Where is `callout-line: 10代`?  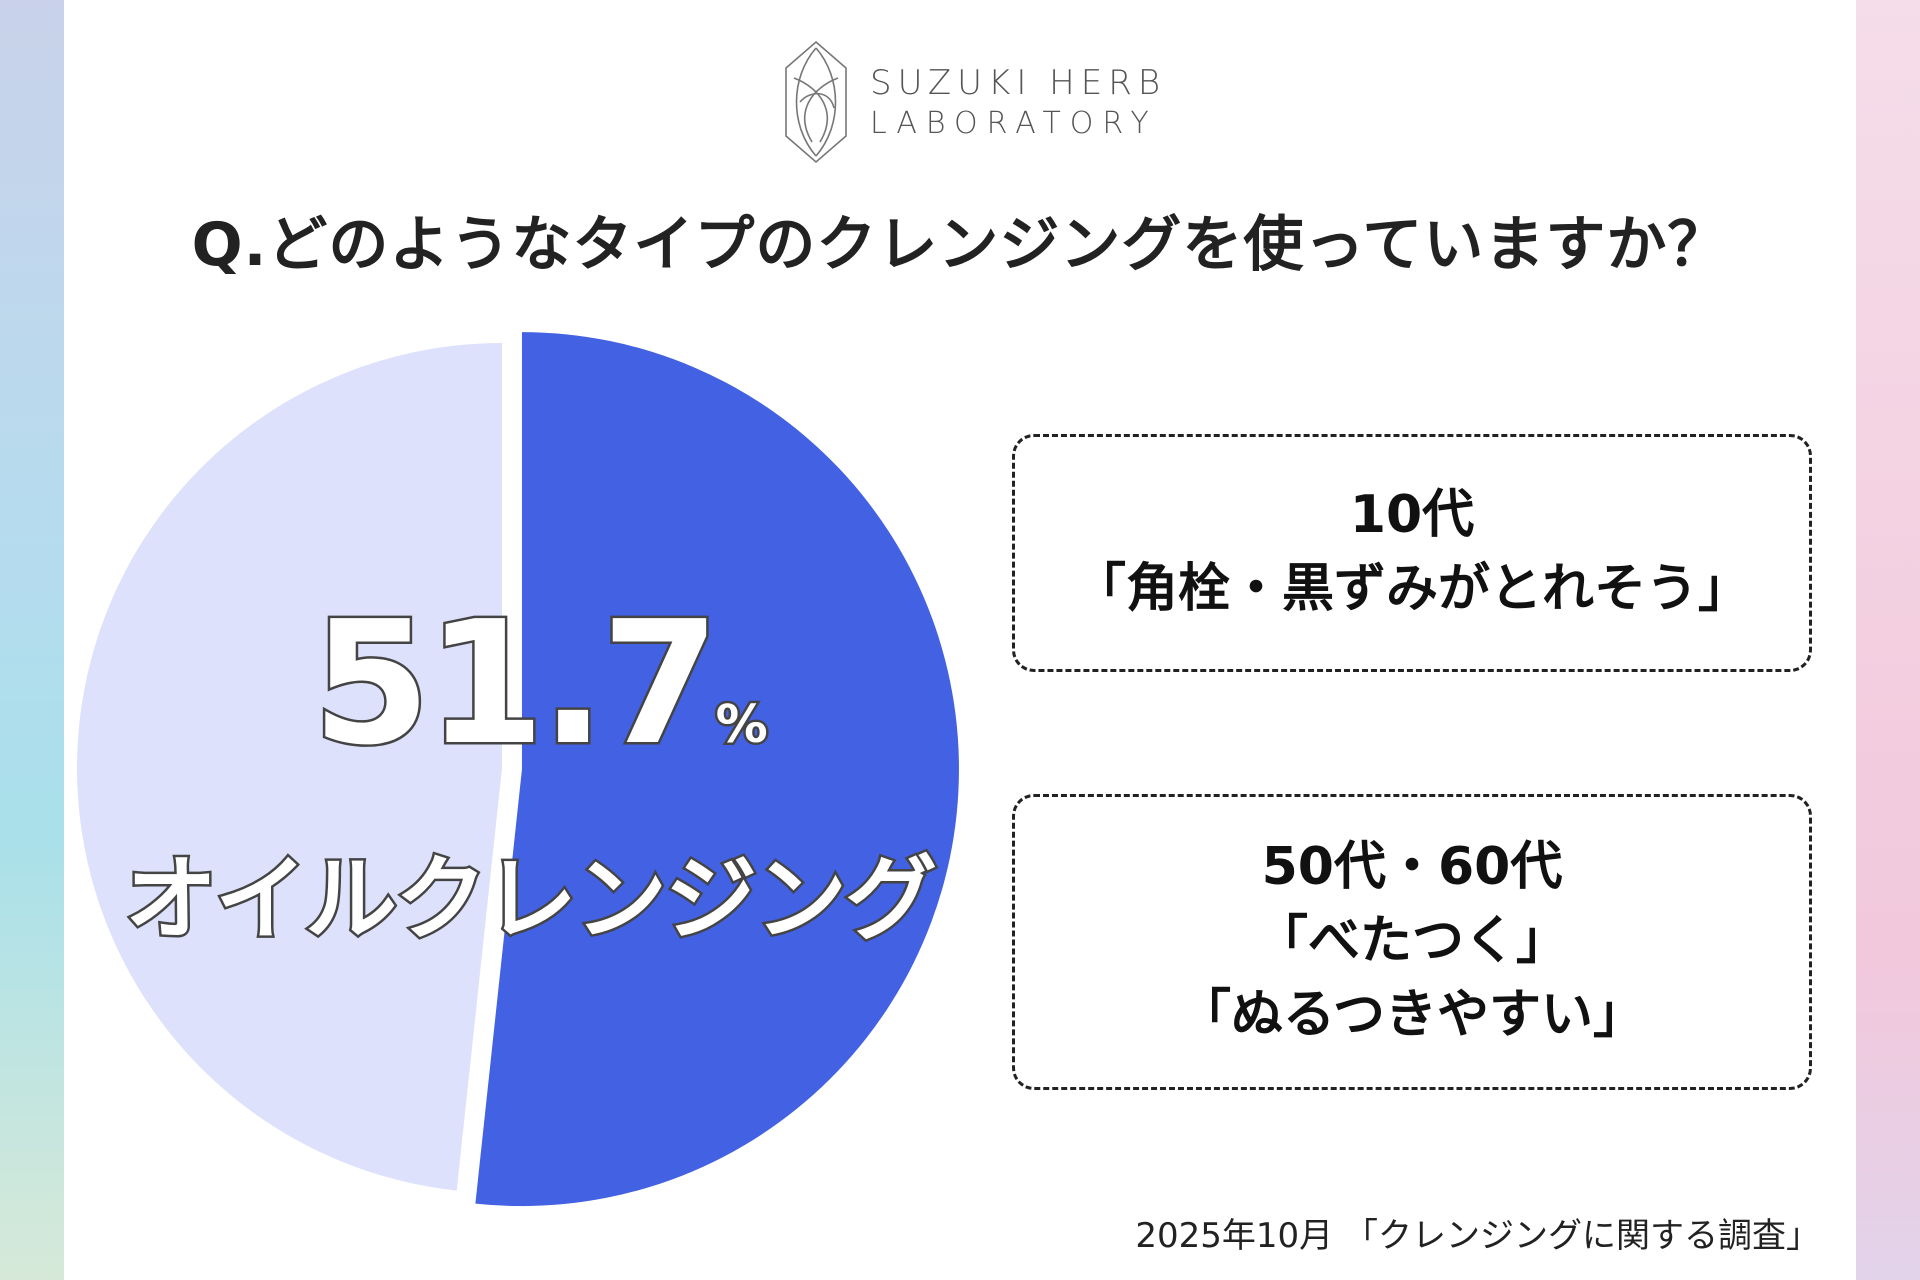
callout-line: 10代 is located at coordinates (1412, 515).